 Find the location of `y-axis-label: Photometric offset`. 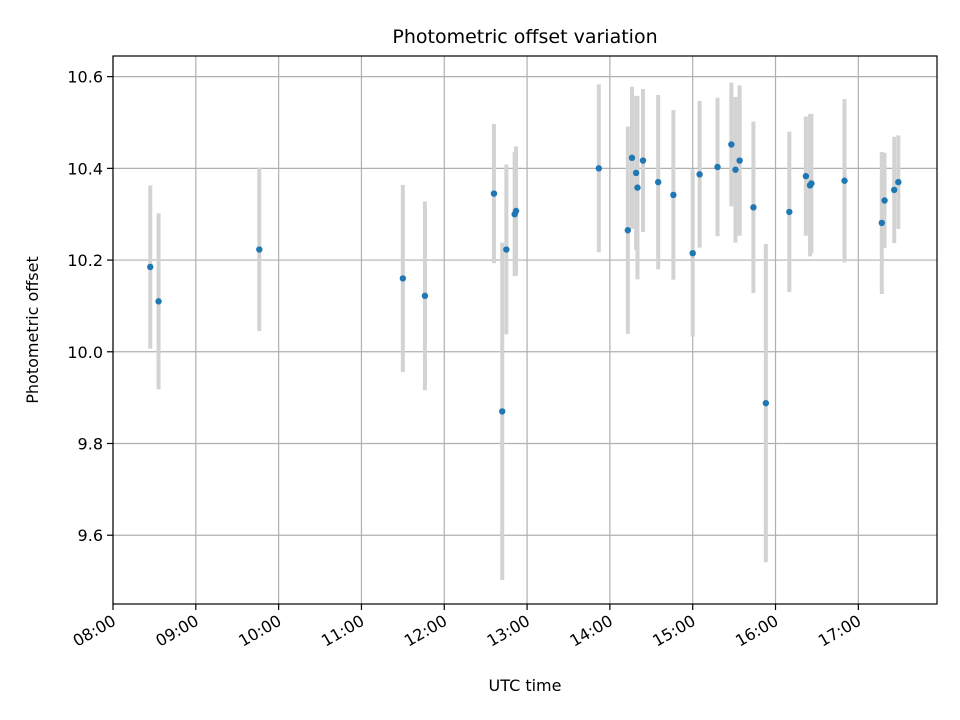

y-axis-label: Photometric offset is located at coordinates (32, 330).